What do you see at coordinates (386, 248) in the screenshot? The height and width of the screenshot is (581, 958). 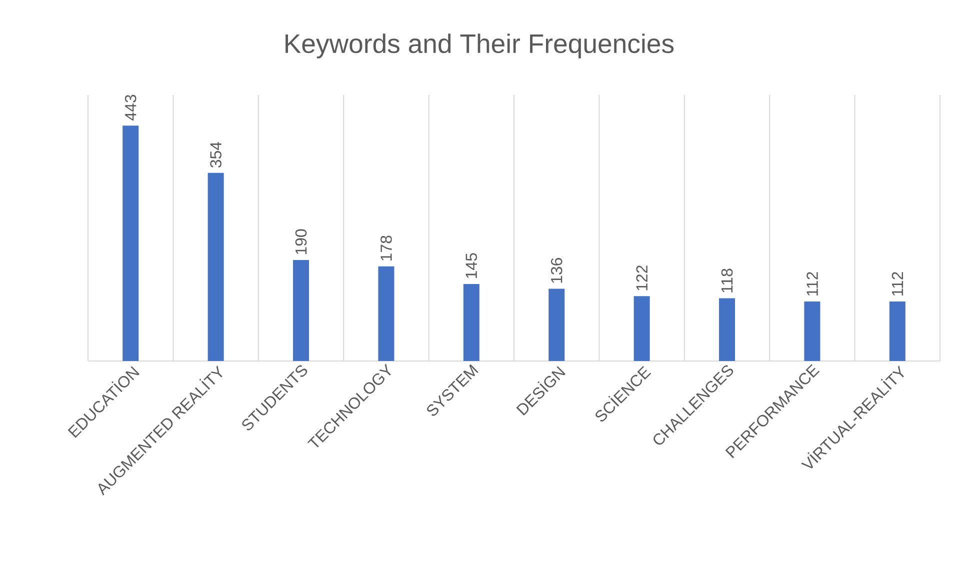 I see `data-label: 178` at bounding box center [386, 248].